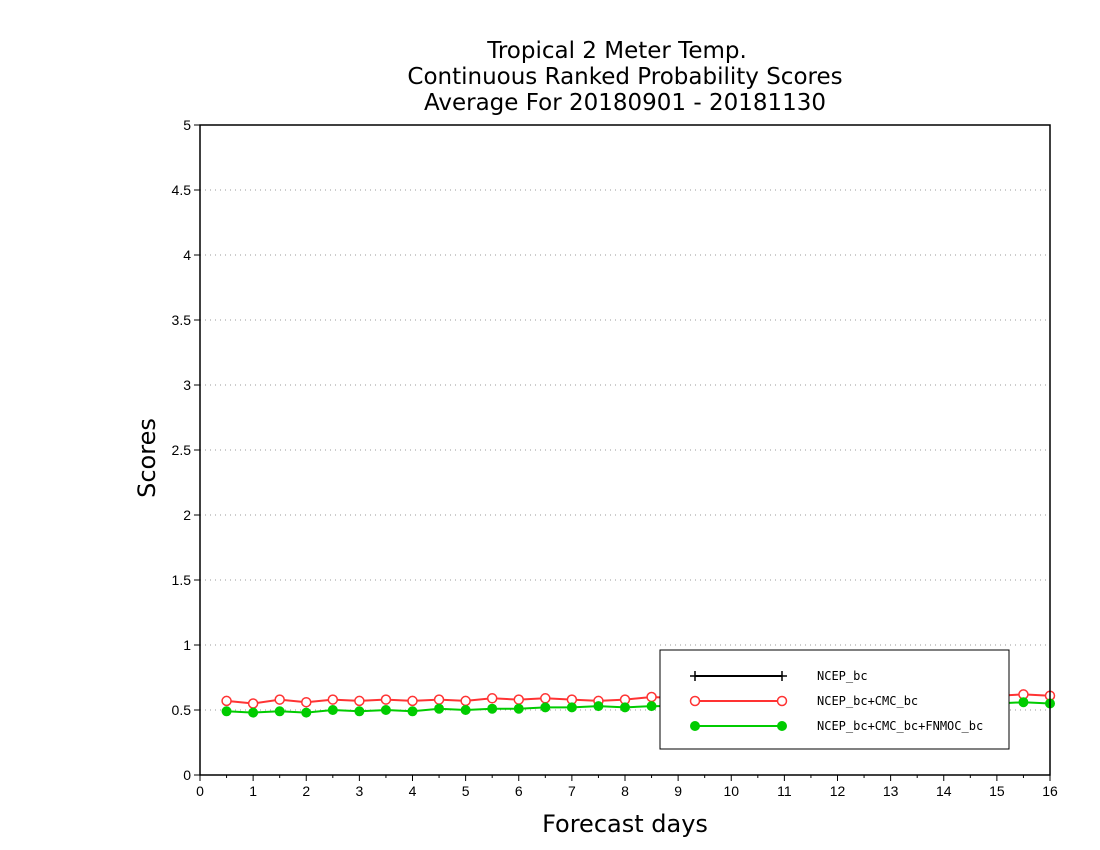 The height and width of the screenshot is (850, 1100). What do you see at coordinates (1050, 791) in the screenshot?
I see `x-tick-label: 16` at bounding box center [1050, 791].